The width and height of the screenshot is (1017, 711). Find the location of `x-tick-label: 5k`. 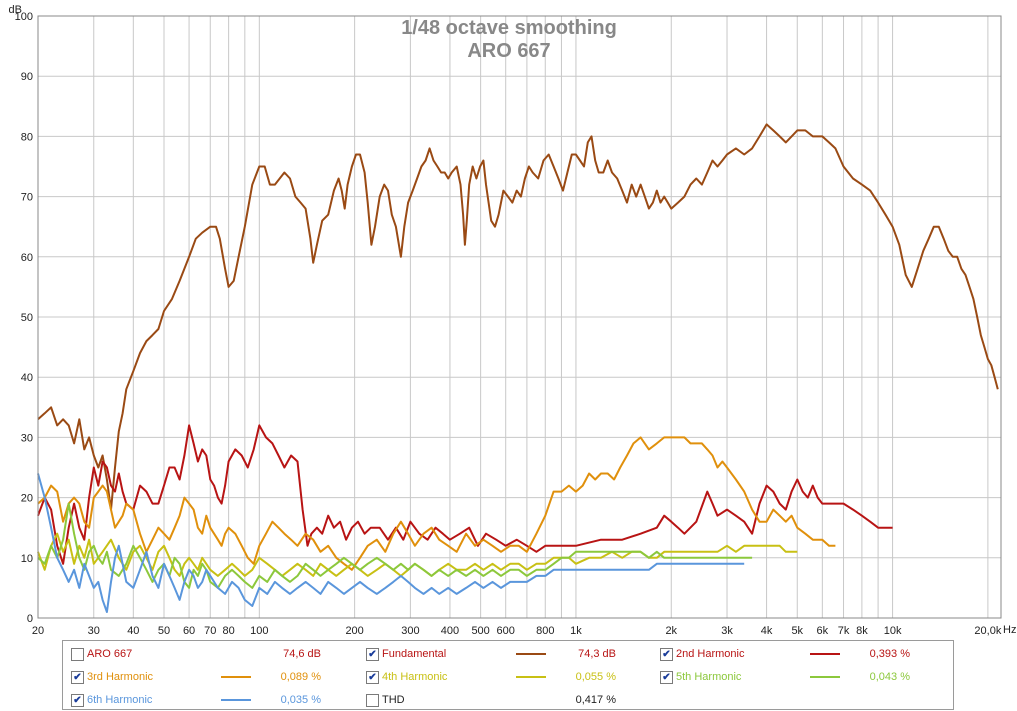

x-tick-label: 5k is located at coordinates (797, 631).